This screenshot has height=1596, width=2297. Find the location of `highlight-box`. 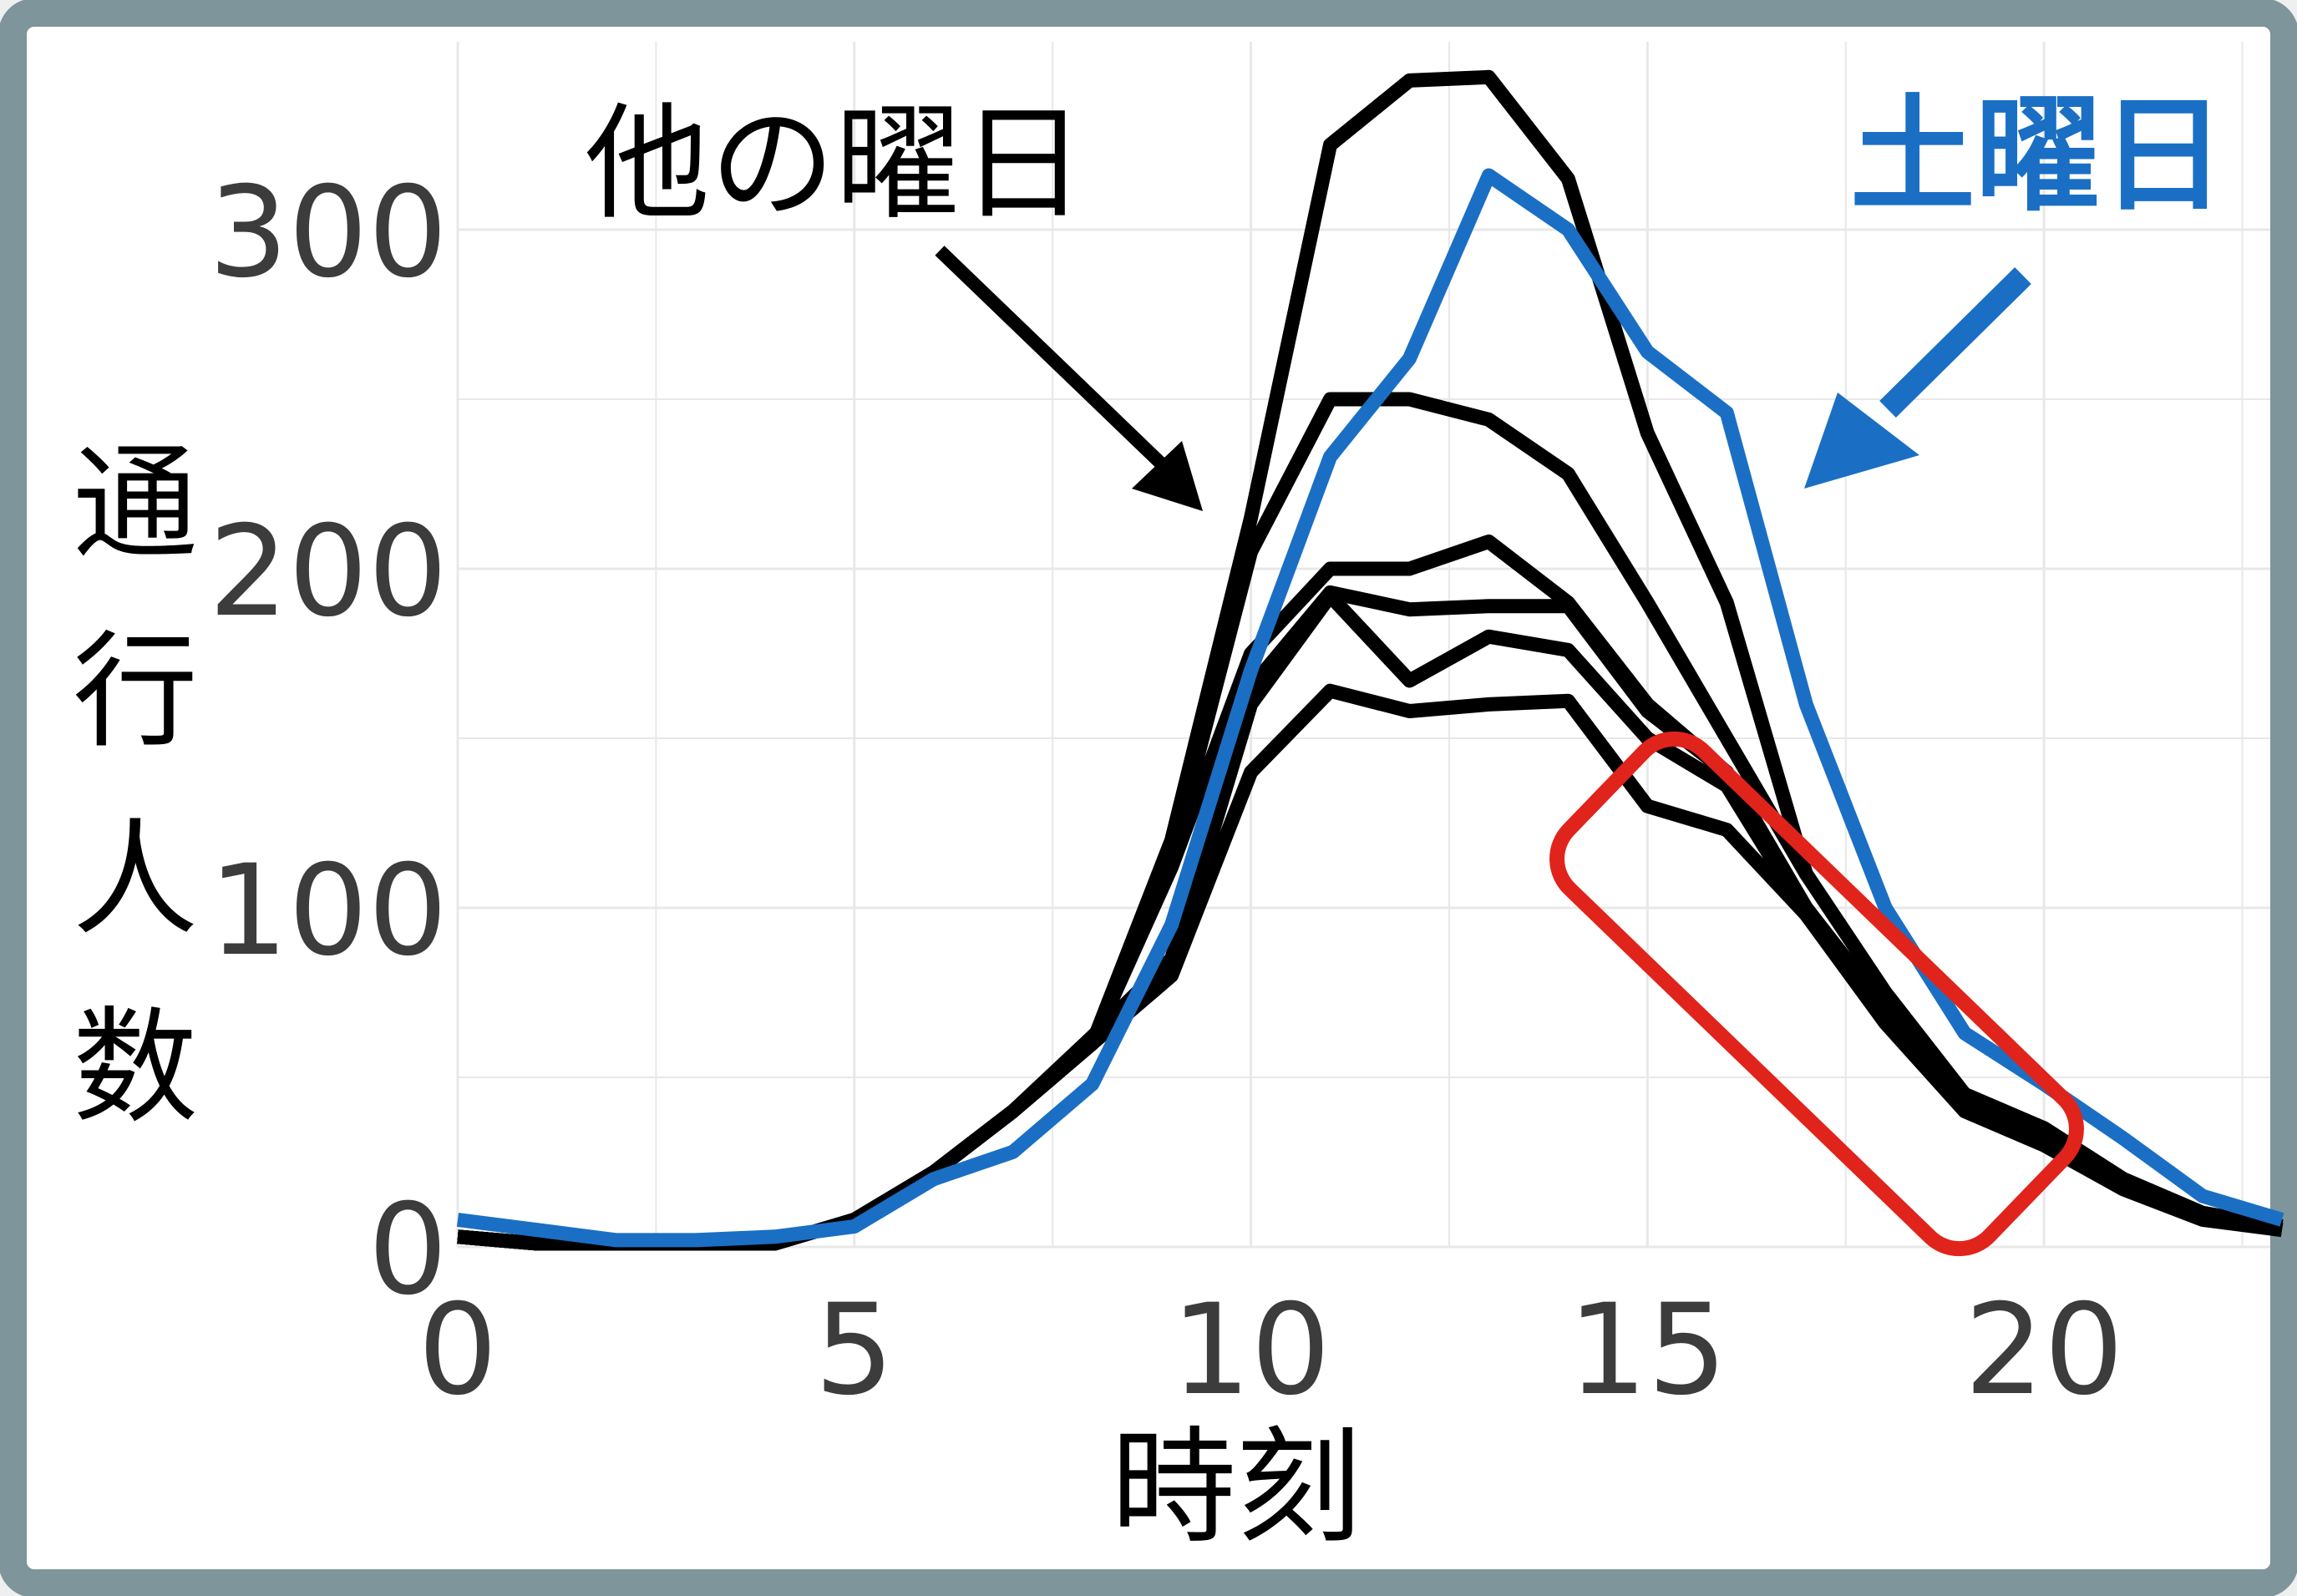

highlight-box is located at coordinates (1817, 994).